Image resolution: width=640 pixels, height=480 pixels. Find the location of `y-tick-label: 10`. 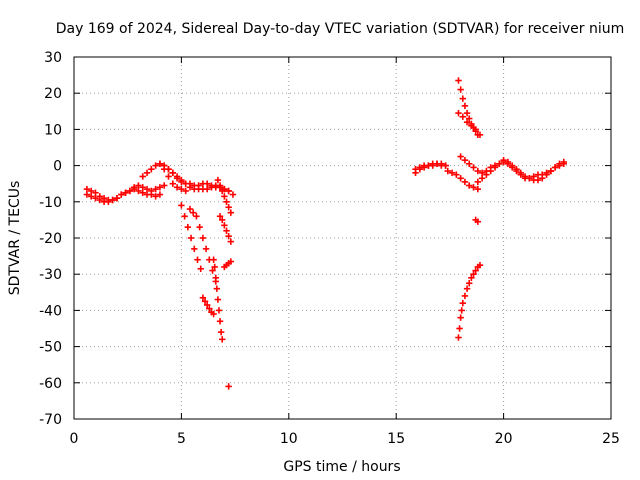

y-tick-label: 10 is located at coordinates (53, 130).